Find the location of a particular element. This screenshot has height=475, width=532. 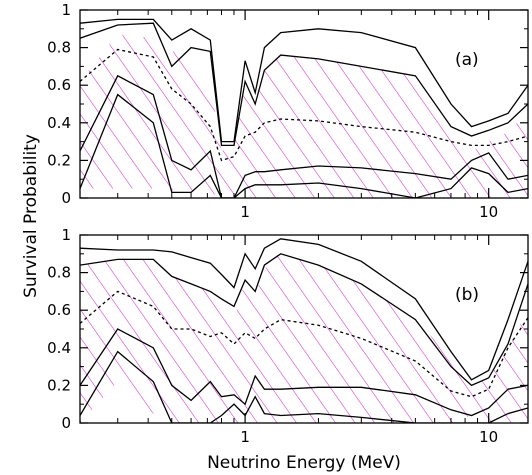

panel-label-a: (a) is located at coordinates (467, 60).